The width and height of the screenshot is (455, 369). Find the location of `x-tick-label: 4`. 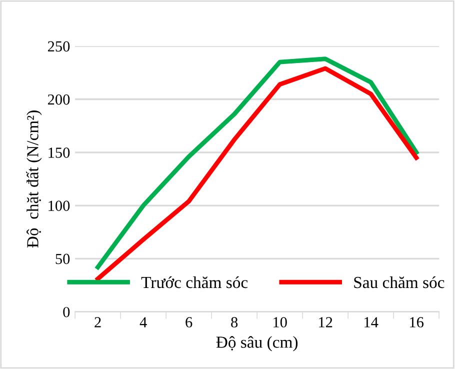

x-tick-label: 4 is located at coordinates (143, 322).